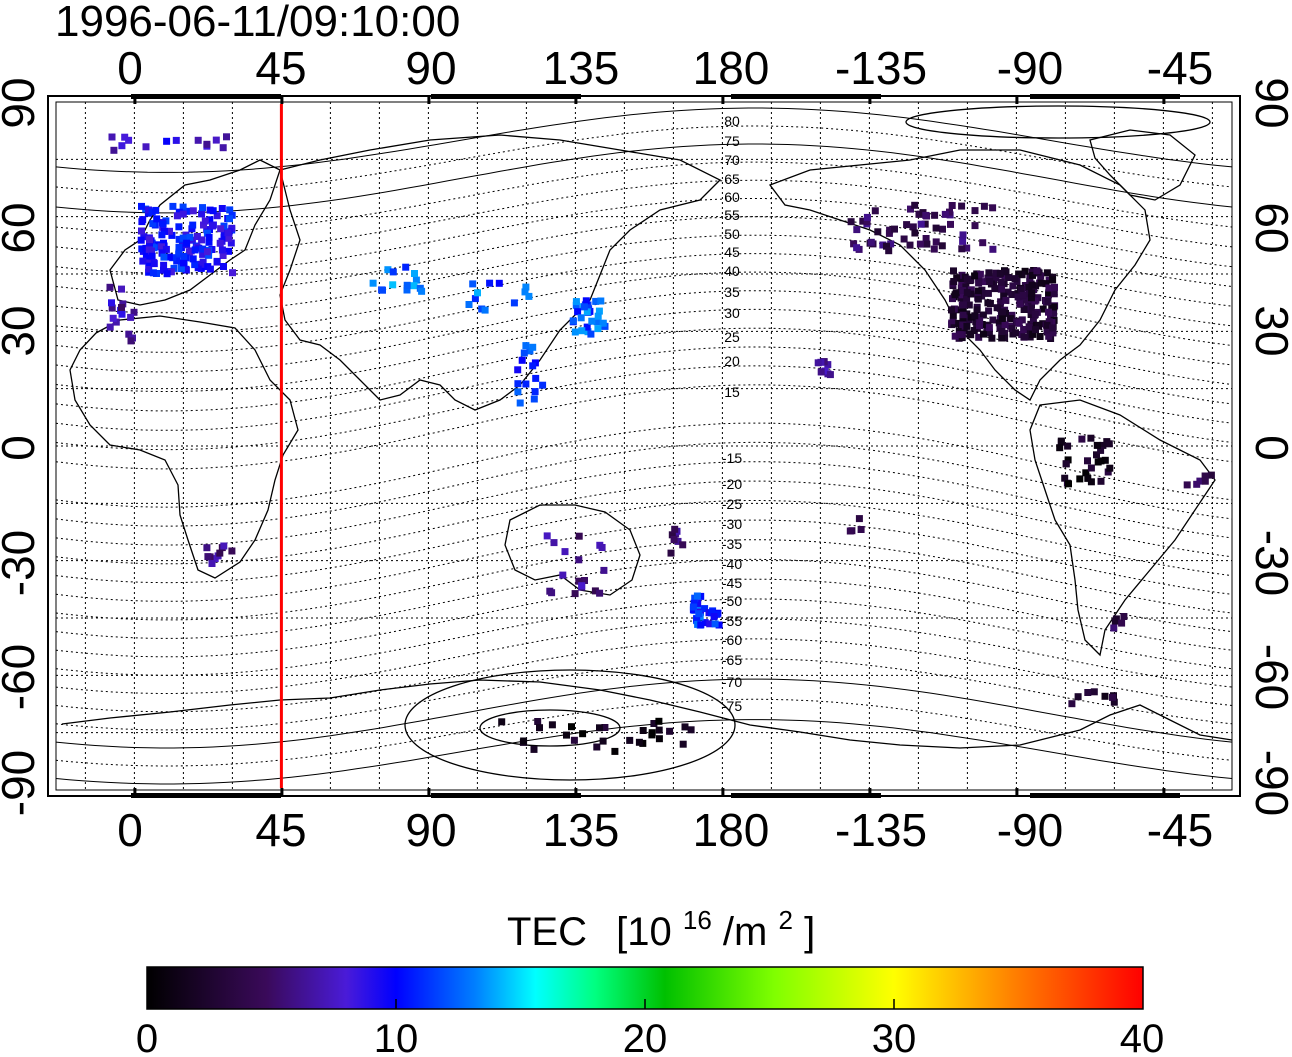 This screenshot has width=1292, height=1057. What do you see at coordinates (1105, 795) in the screenshot?
I see `frame-bar` at bounding box center [1105, 795].